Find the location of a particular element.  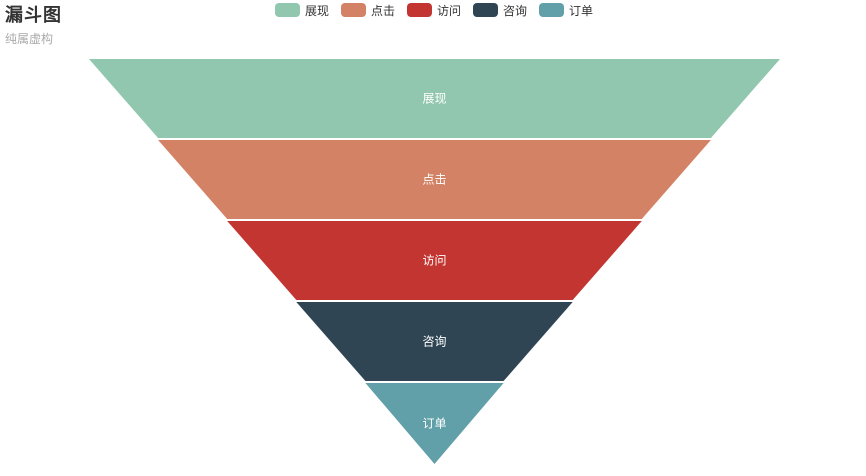

legend-label-0: 展现 is located at coordinates (317, 10).